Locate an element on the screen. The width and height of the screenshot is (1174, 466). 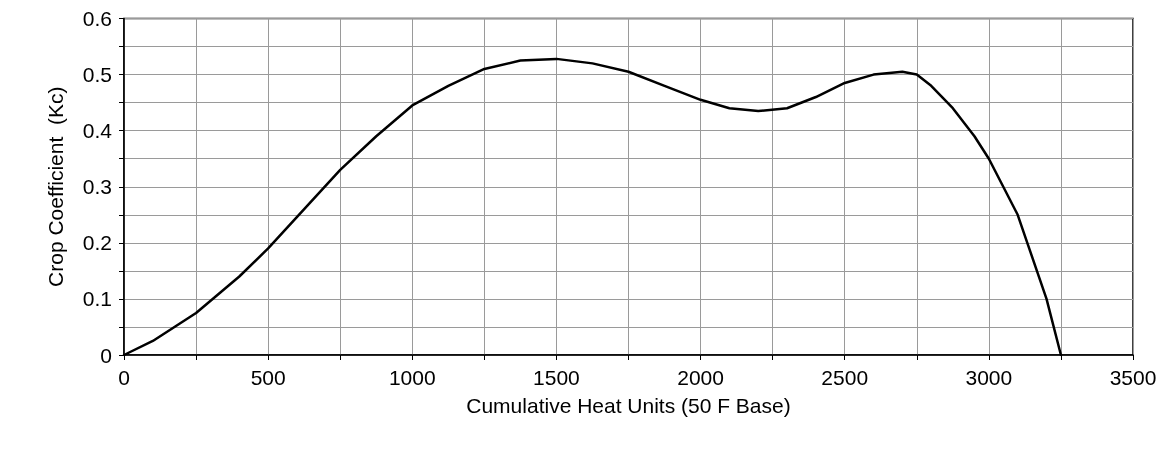
x-tick-label: 3500 is located at coordinates (1133, 377).